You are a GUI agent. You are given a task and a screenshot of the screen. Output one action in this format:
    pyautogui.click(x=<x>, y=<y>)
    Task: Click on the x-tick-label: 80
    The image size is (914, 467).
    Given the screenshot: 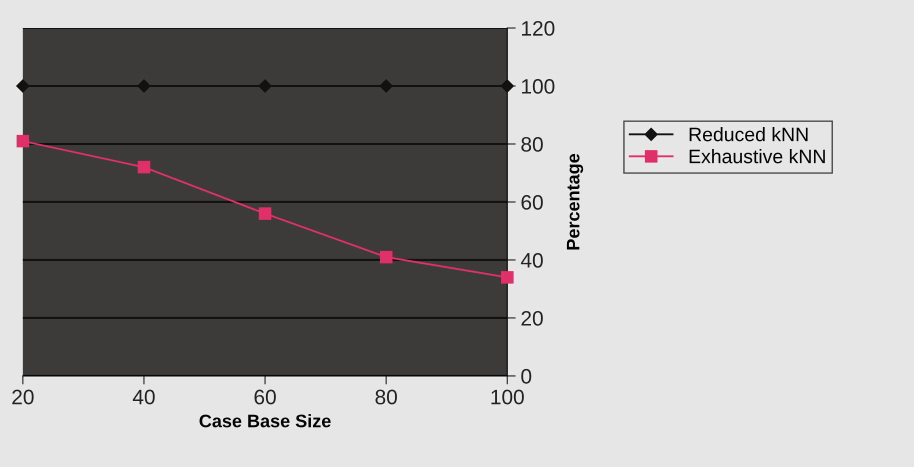 What is the action you would take?
    pyautogui.click(x=386, y=397)
    